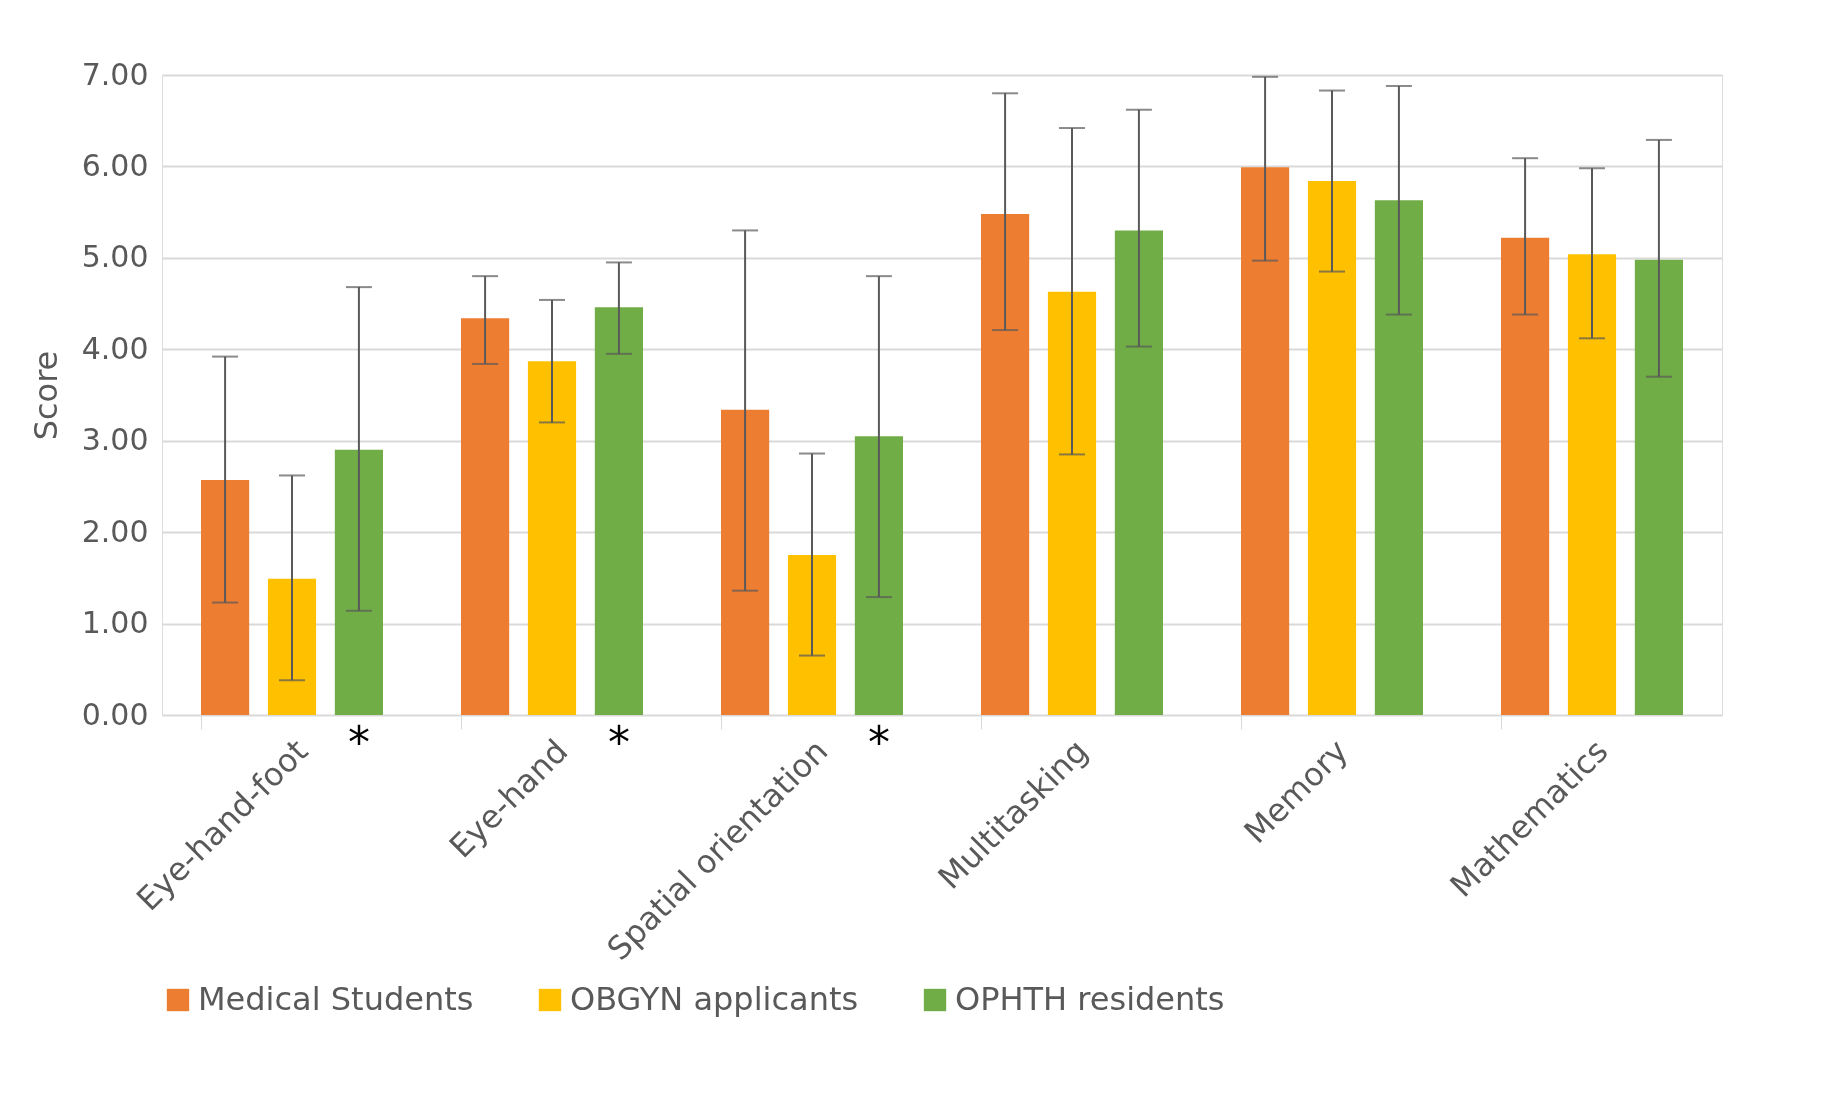  Describe the element at coordinates (115, 714) in the screenshot. I see `y-tick-label: 0.00` at that location.